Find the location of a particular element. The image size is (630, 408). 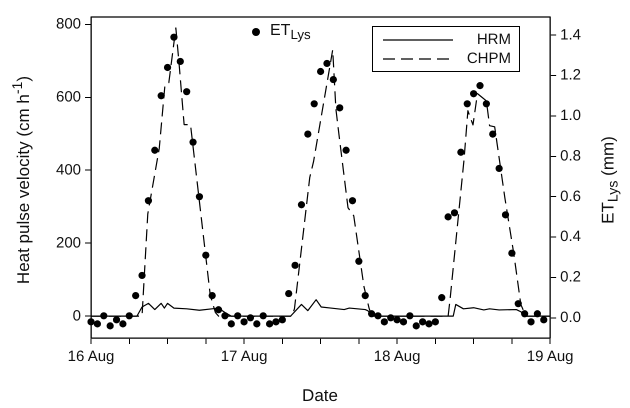

legend-label: ET$_{Lys}$ is located at coordinates (290, 32).